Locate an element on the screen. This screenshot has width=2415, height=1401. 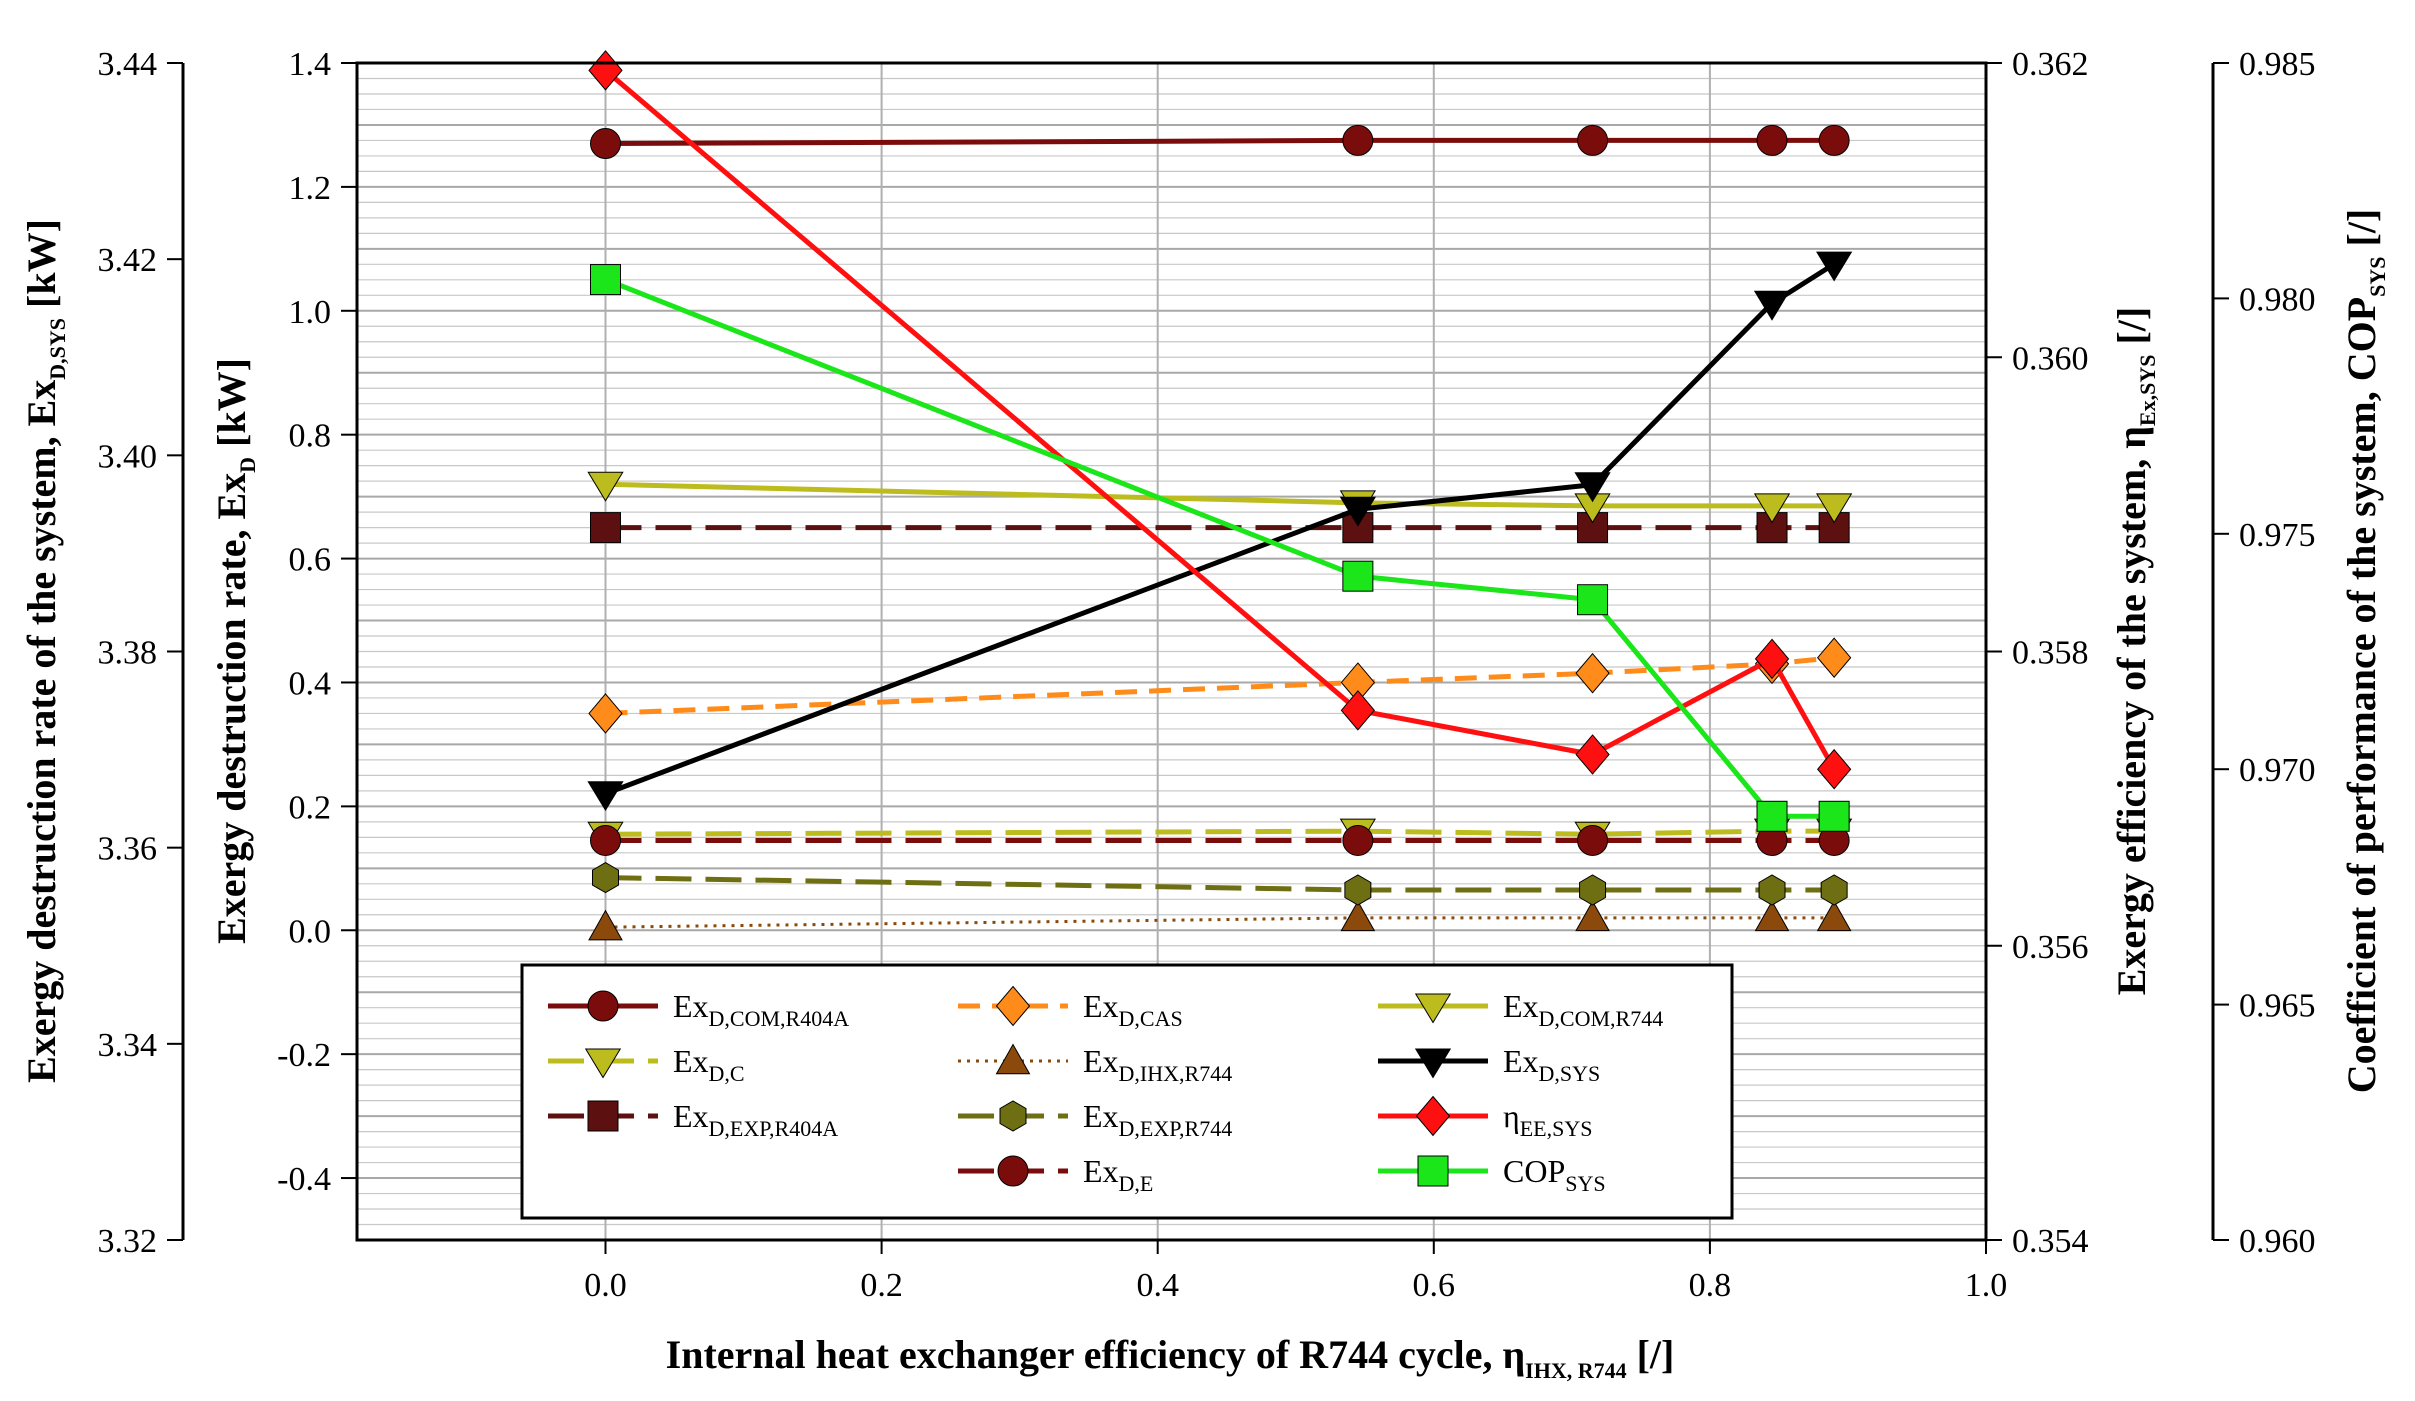
y-tick-label-sys: 3.38 is located at coordinates (128, 653).